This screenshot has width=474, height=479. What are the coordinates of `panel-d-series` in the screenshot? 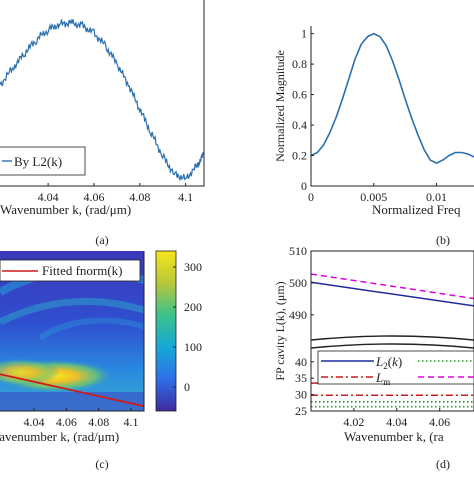 It's located at (392, 340).